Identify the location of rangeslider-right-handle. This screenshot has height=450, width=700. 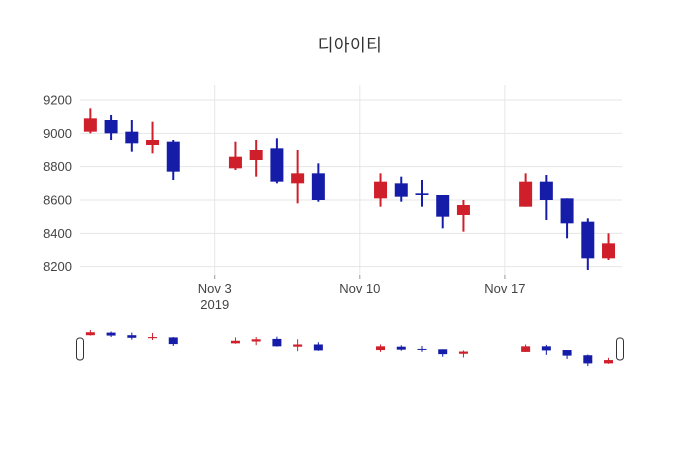
(620, 349).